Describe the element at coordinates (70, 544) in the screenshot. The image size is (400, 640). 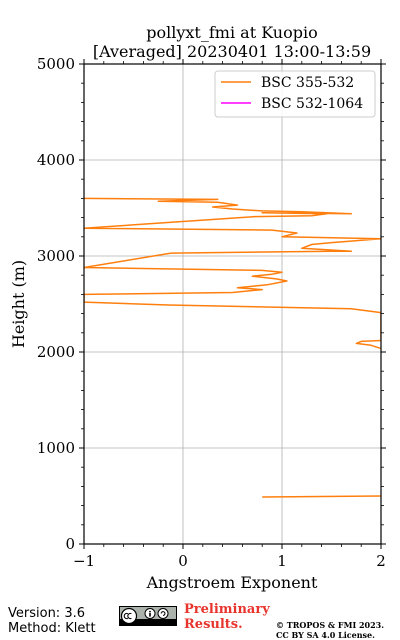
I see `y-tick-label: 0` at that location.